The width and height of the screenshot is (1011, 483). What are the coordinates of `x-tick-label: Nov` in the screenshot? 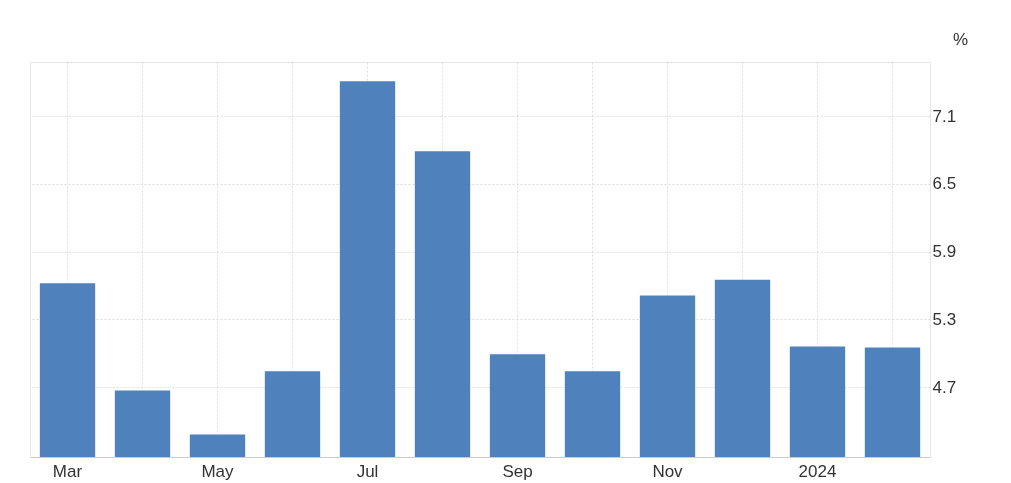 It's located at (668, 471).